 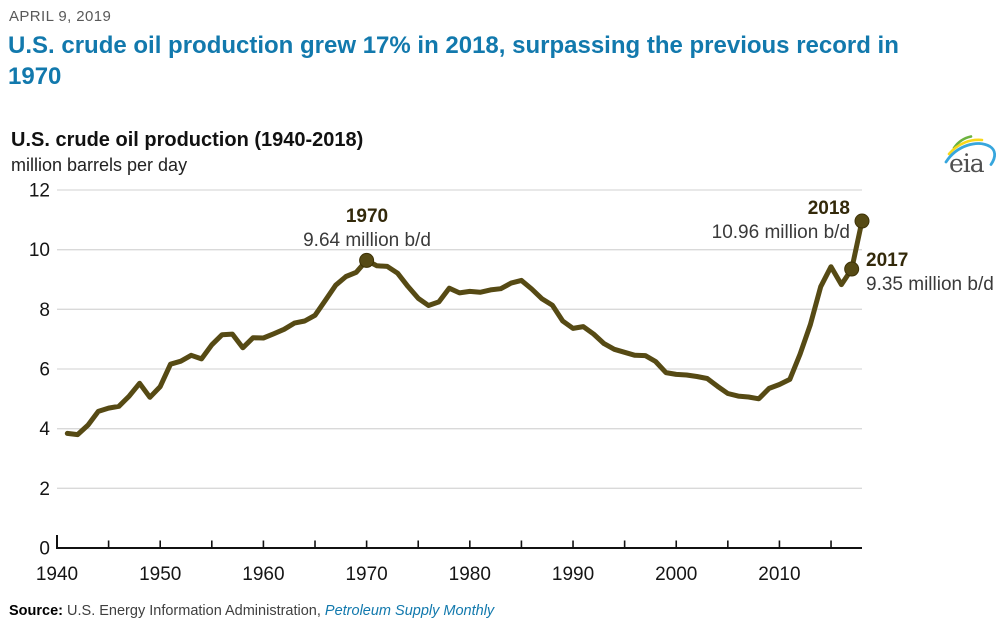 I want to click on x-tick-label: 1970, so click(x=366, y=574).